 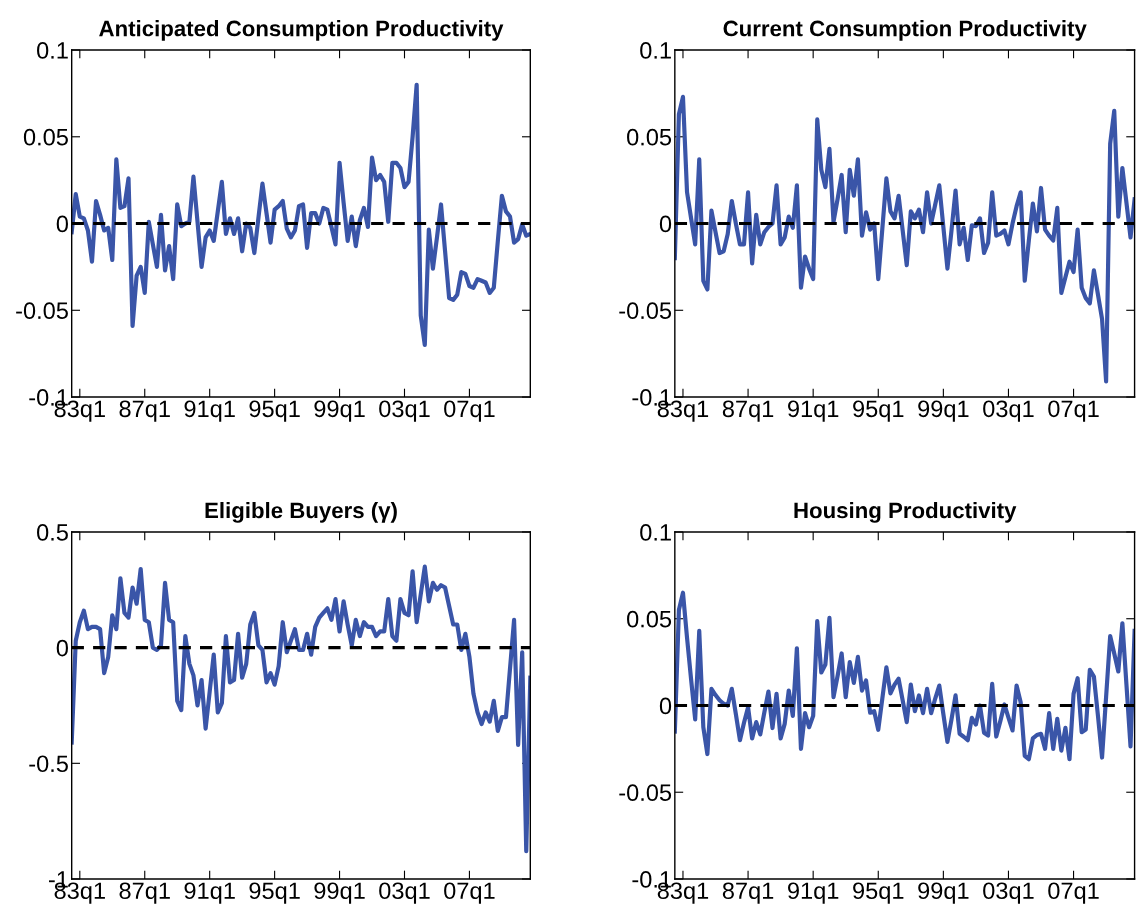 What do you see at coordinates (48, 764) in the screenshot?
I see `y-tick-label: -0.5` at bounding box center [48, 764].